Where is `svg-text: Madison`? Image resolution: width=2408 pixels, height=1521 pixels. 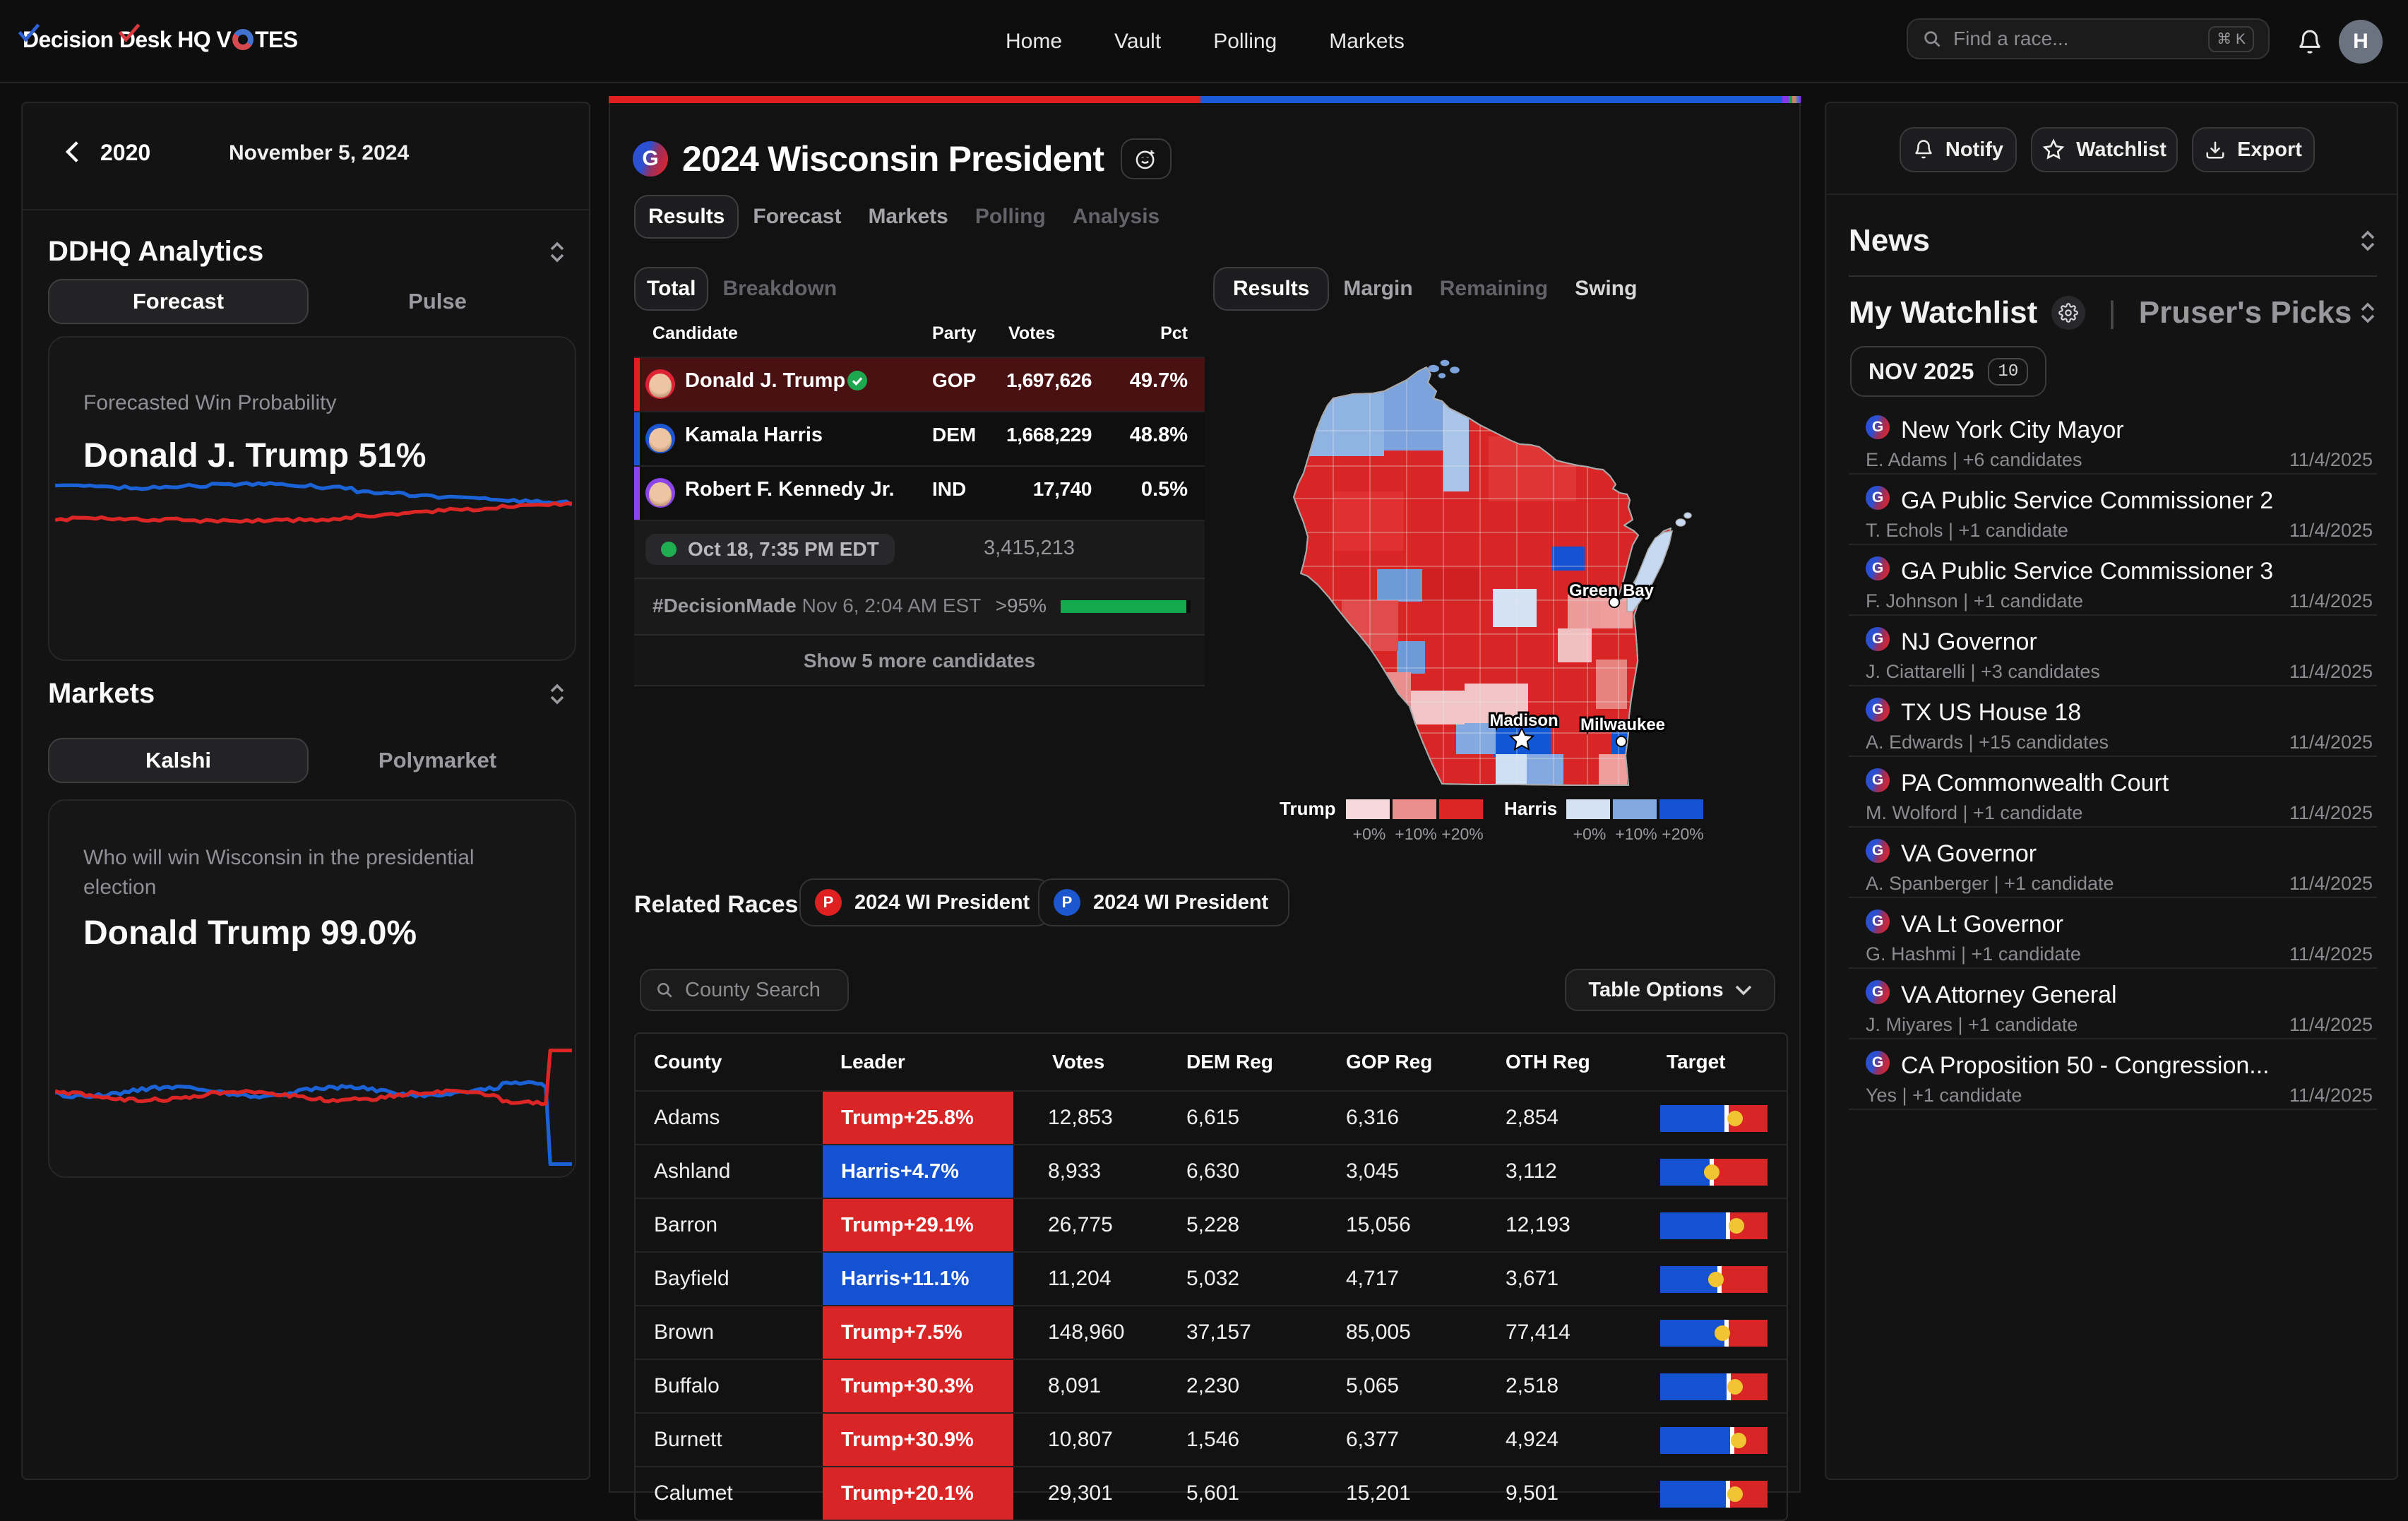 svg-text: Madison is located at coordinates (1523, 720).